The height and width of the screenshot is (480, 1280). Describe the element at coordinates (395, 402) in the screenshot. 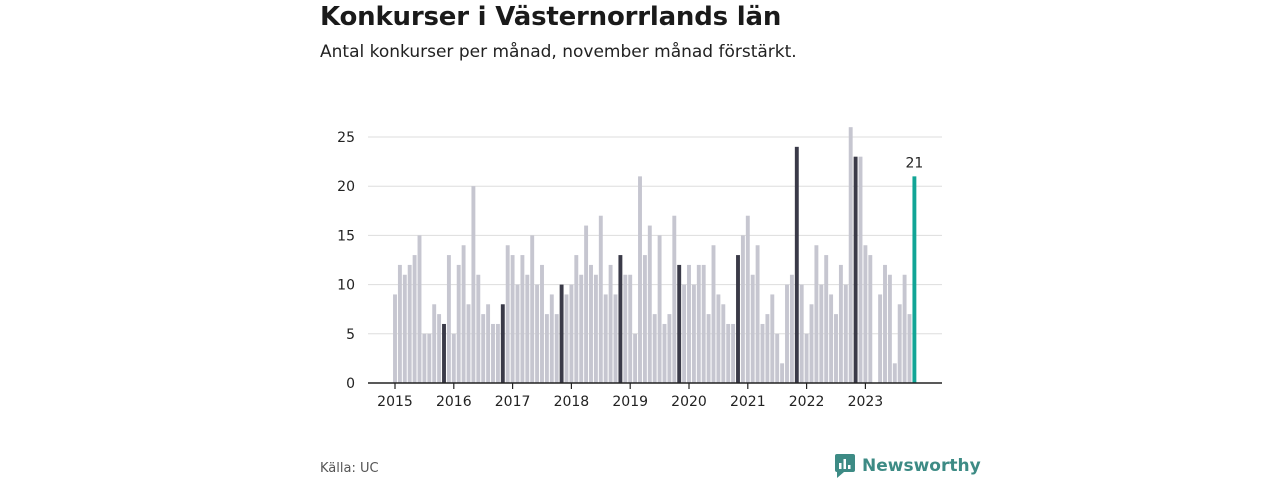

I see `x-tick-label: 2015` at that location.